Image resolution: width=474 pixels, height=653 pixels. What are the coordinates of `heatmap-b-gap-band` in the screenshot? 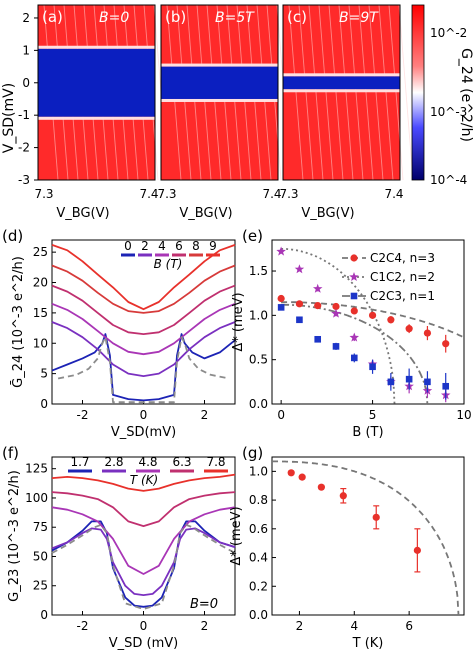 It's located at (219, 82).